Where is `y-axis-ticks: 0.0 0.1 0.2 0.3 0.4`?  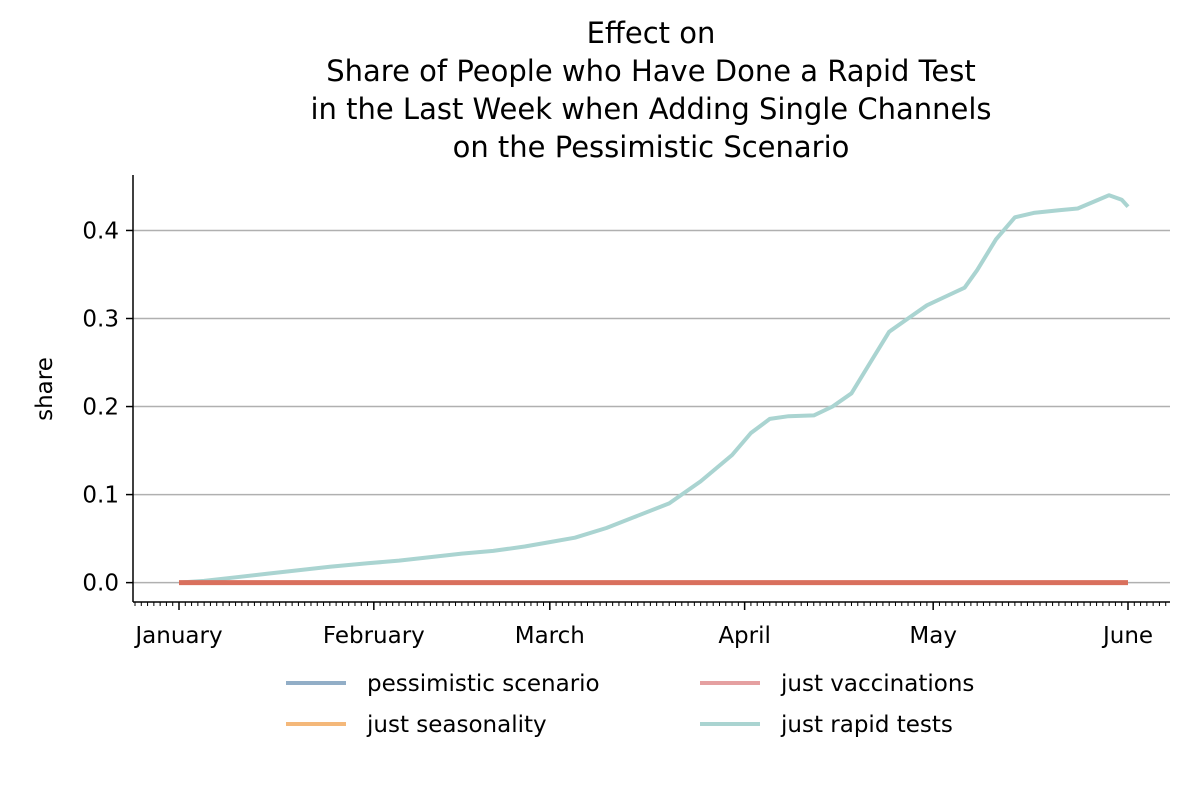 y-axis-ticks: 0.0 0.1 0.2 0.3 0.4 is located at coordinates (107, 407).